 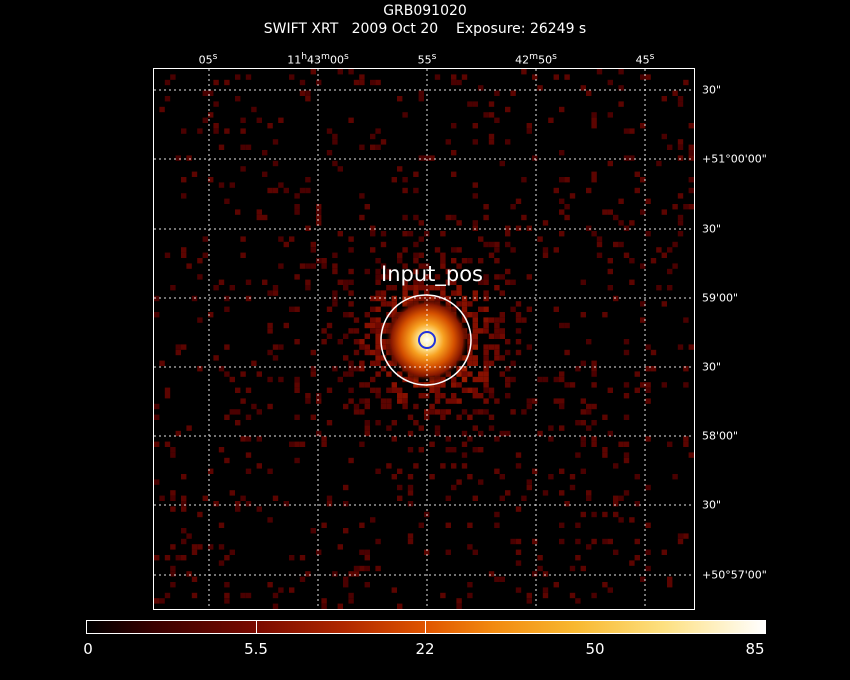 What do you see at coordinates (256, 649) in the screenshot?
I see `colorbar-label: 5.5` at bounding box center [256, 649].